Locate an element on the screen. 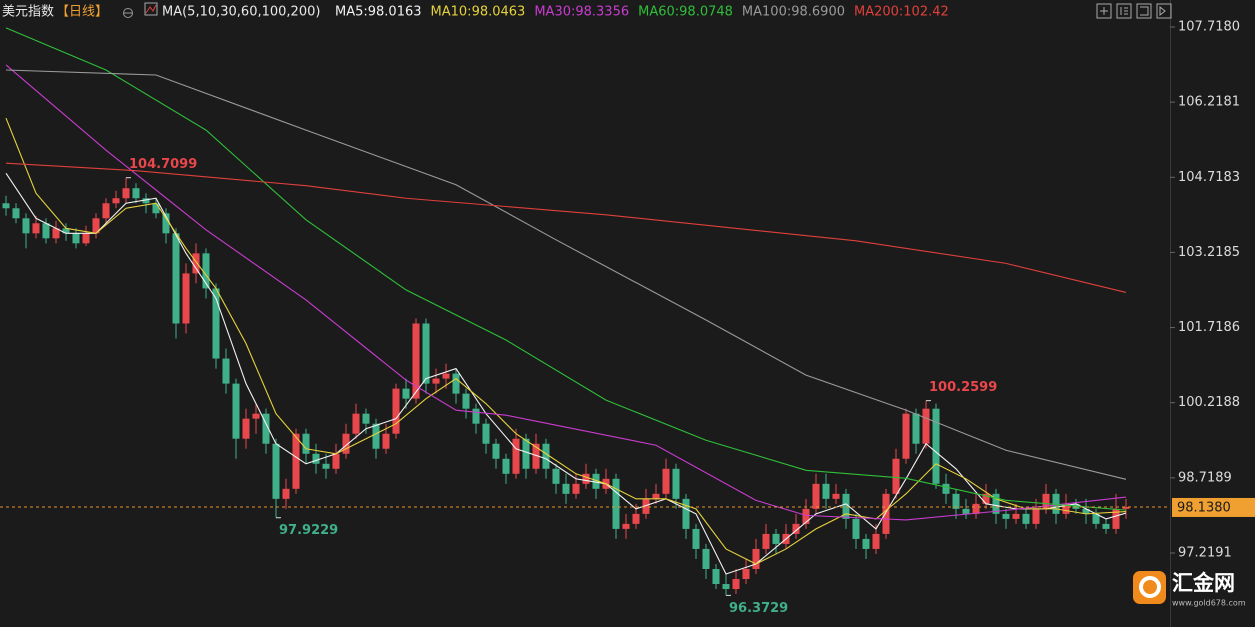  y-tick-label: 104.7183 is located at coordinates (1209, 177).